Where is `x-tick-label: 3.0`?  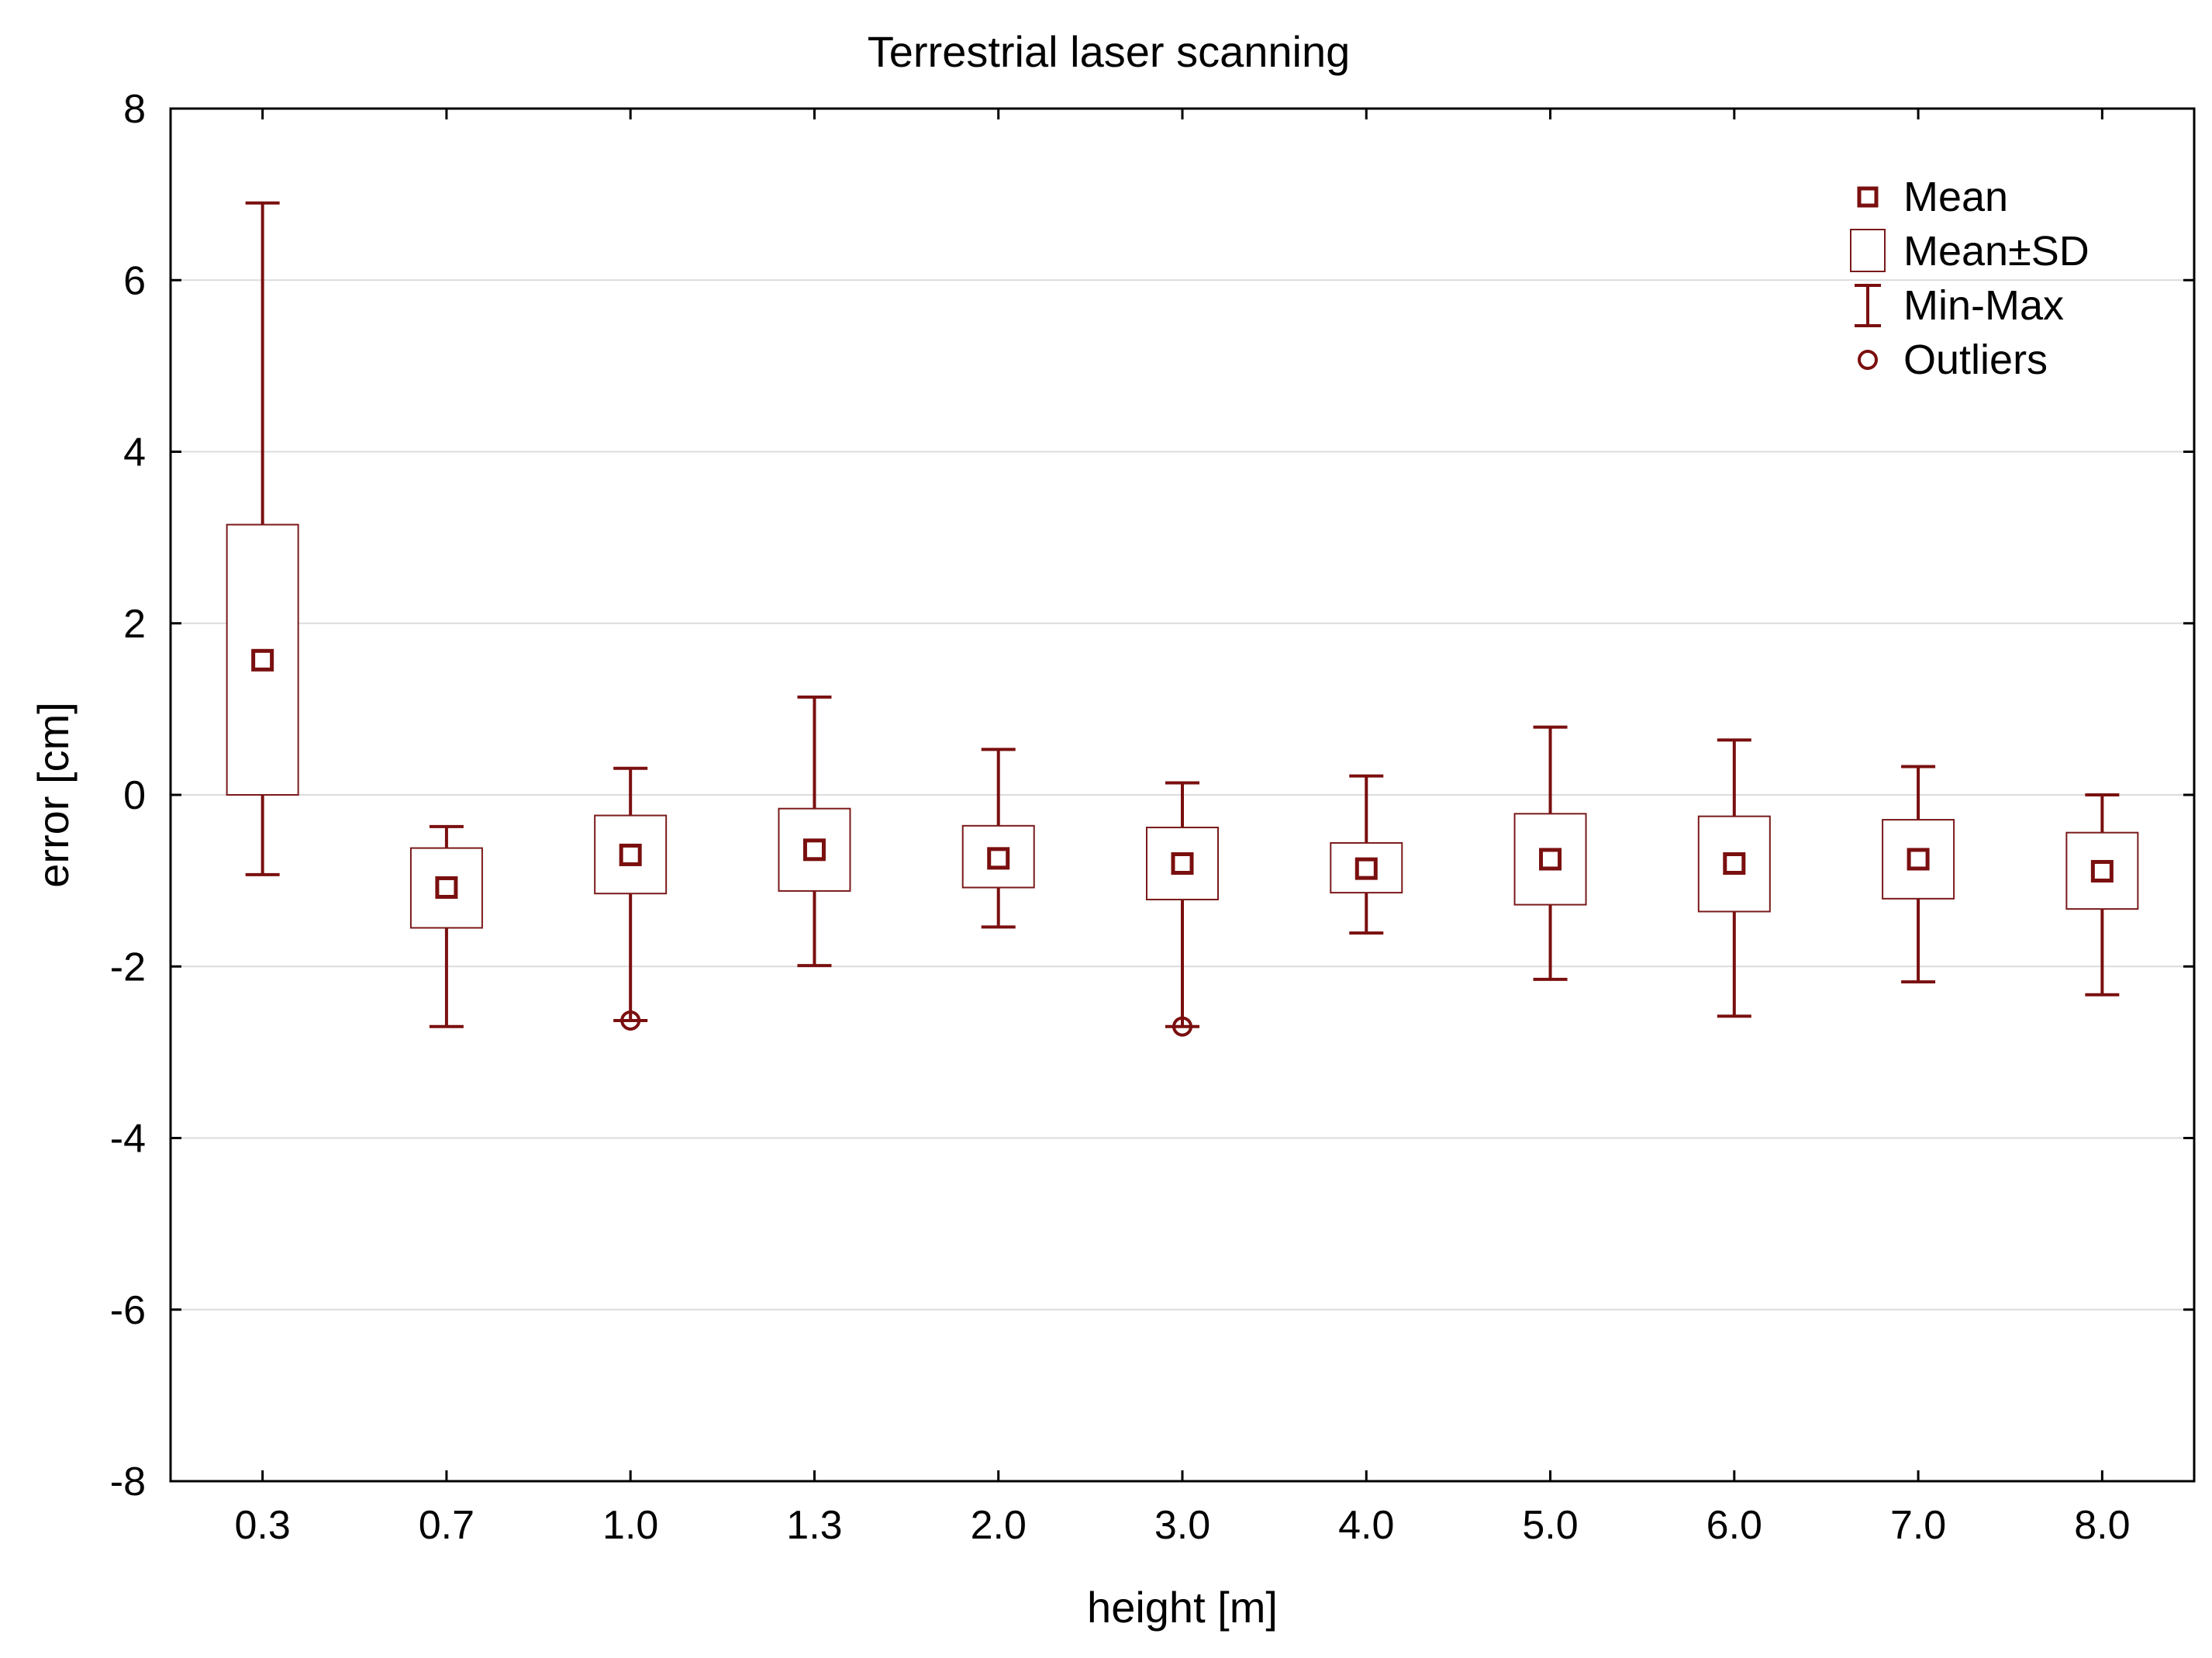 x-tick-label: 3.0 is located at coordinates (1182, 1525).